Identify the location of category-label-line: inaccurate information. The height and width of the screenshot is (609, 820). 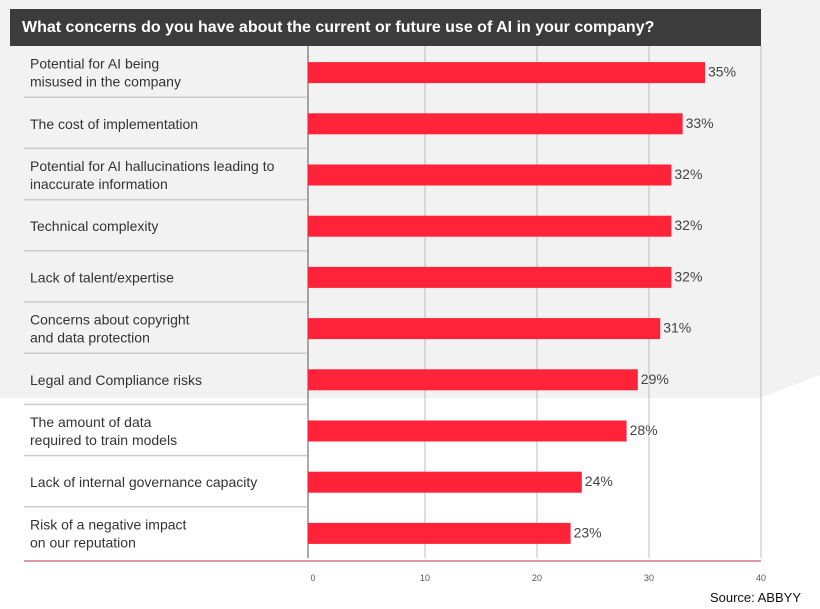
(99, 184).